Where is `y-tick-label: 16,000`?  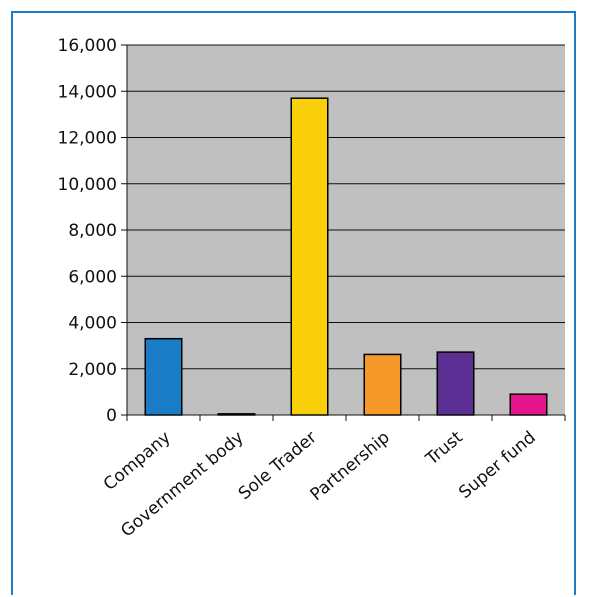
y-tick-label: 16,000 is located at coordinates (87, 46).